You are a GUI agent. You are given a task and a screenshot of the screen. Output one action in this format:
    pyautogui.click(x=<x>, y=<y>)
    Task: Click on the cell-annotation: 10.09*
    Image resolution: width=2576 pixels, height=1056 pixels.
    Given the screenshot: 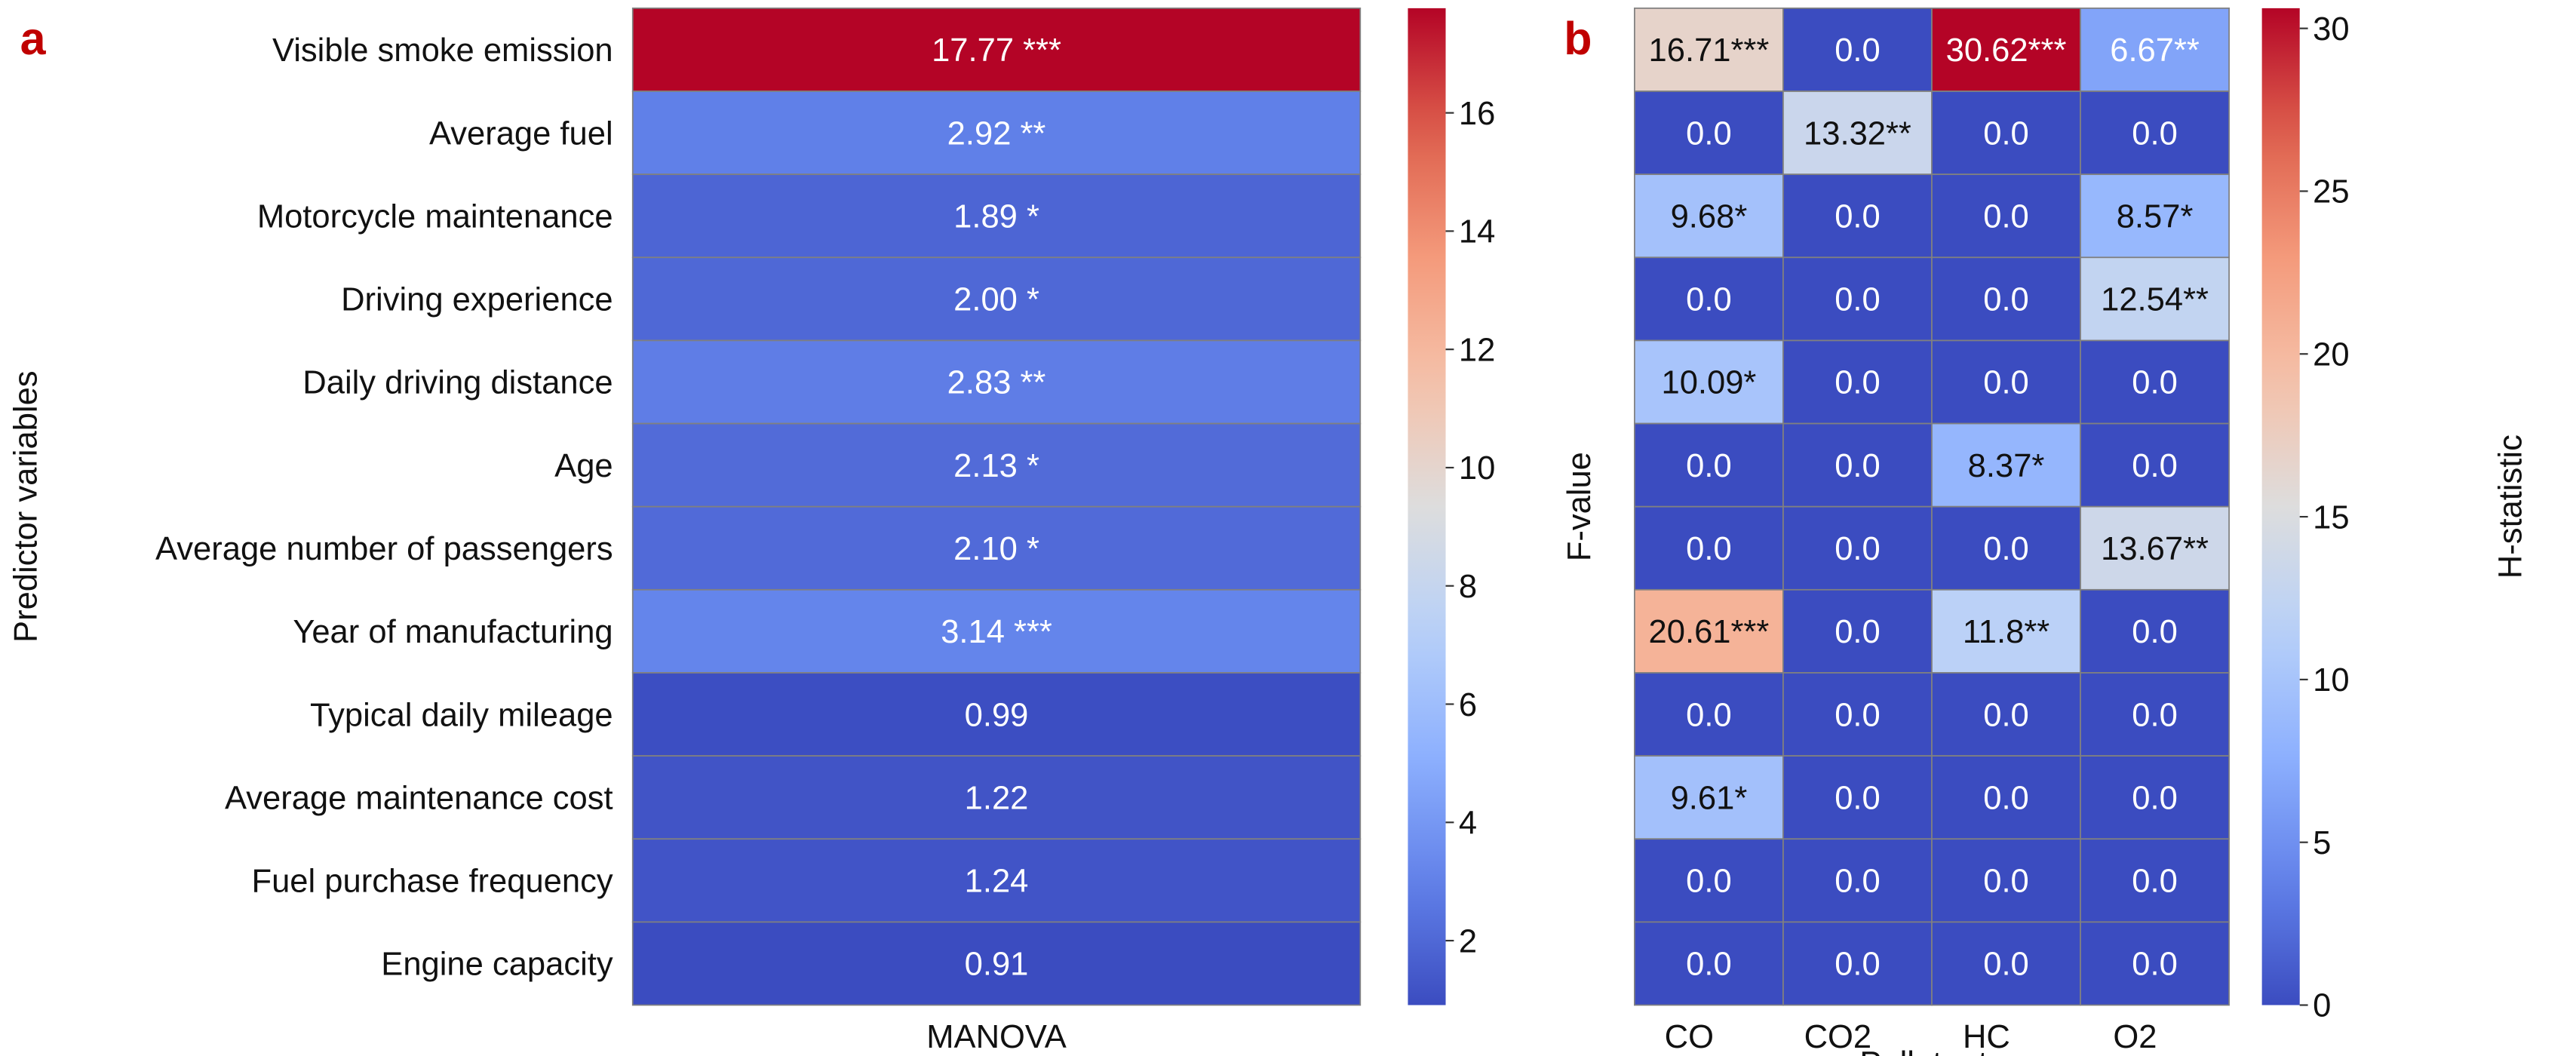 What is the action you would take?
    pyautogui.click(x=1708, y=383)
    